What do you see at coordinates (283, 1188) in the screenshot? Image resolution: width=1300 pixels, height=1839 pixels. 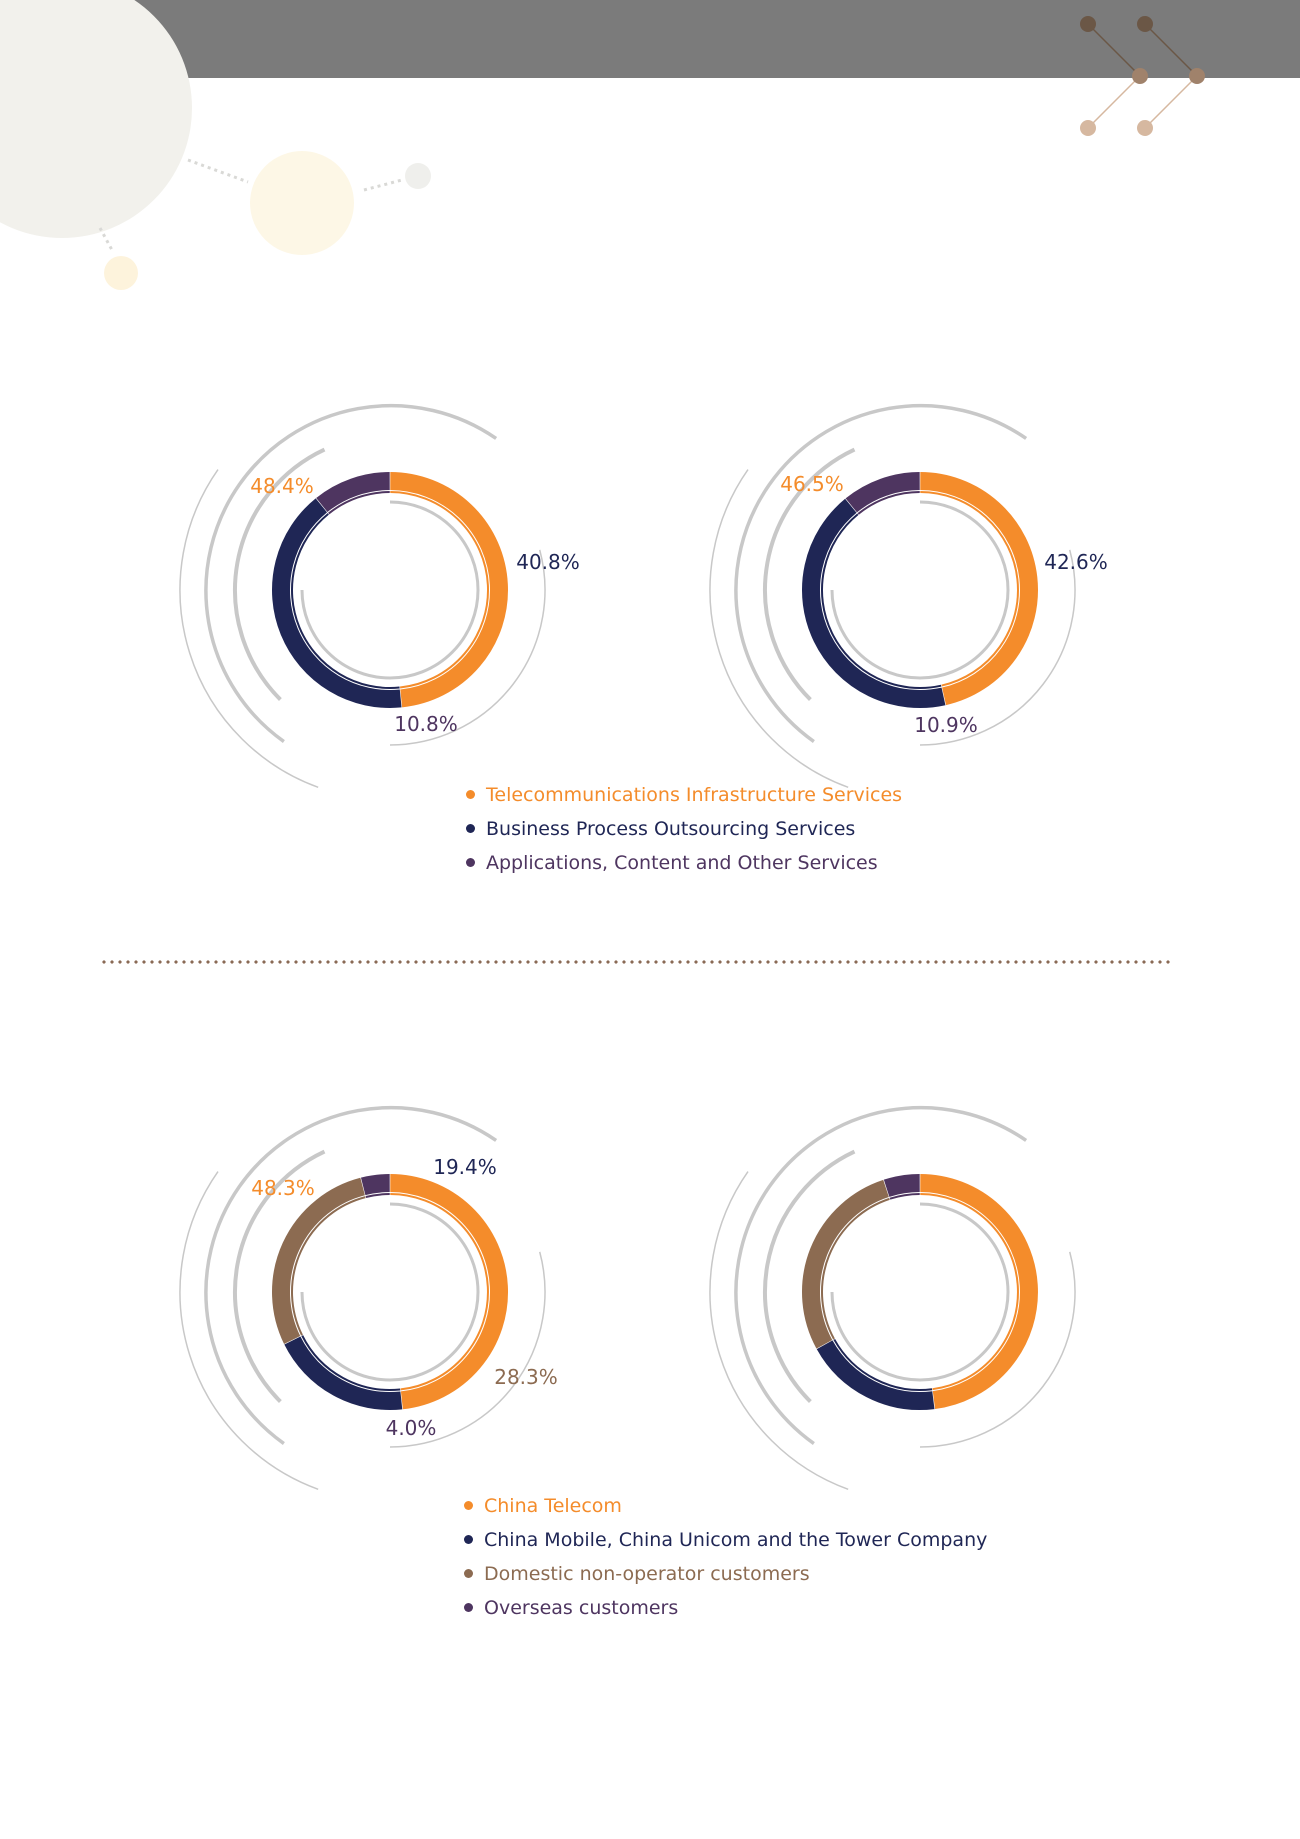 I see `slice-label-china-telecom: 48.3%` at bounding box center [283, 1188].